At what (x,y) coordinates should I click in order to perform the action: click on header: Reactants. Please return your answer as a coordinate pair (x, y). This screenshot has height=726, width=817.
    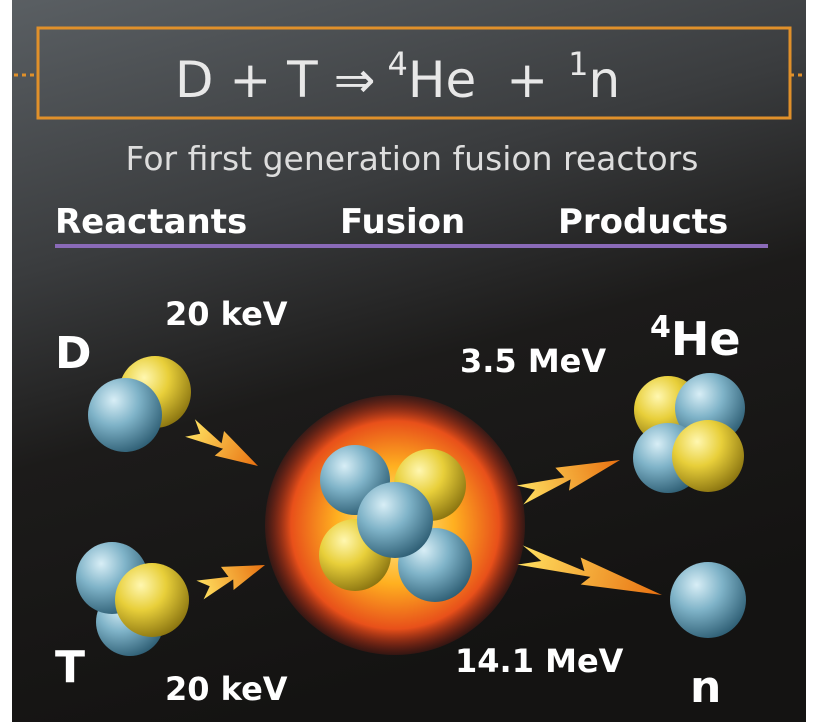
    Looking at the image, I should click on (151, 222).